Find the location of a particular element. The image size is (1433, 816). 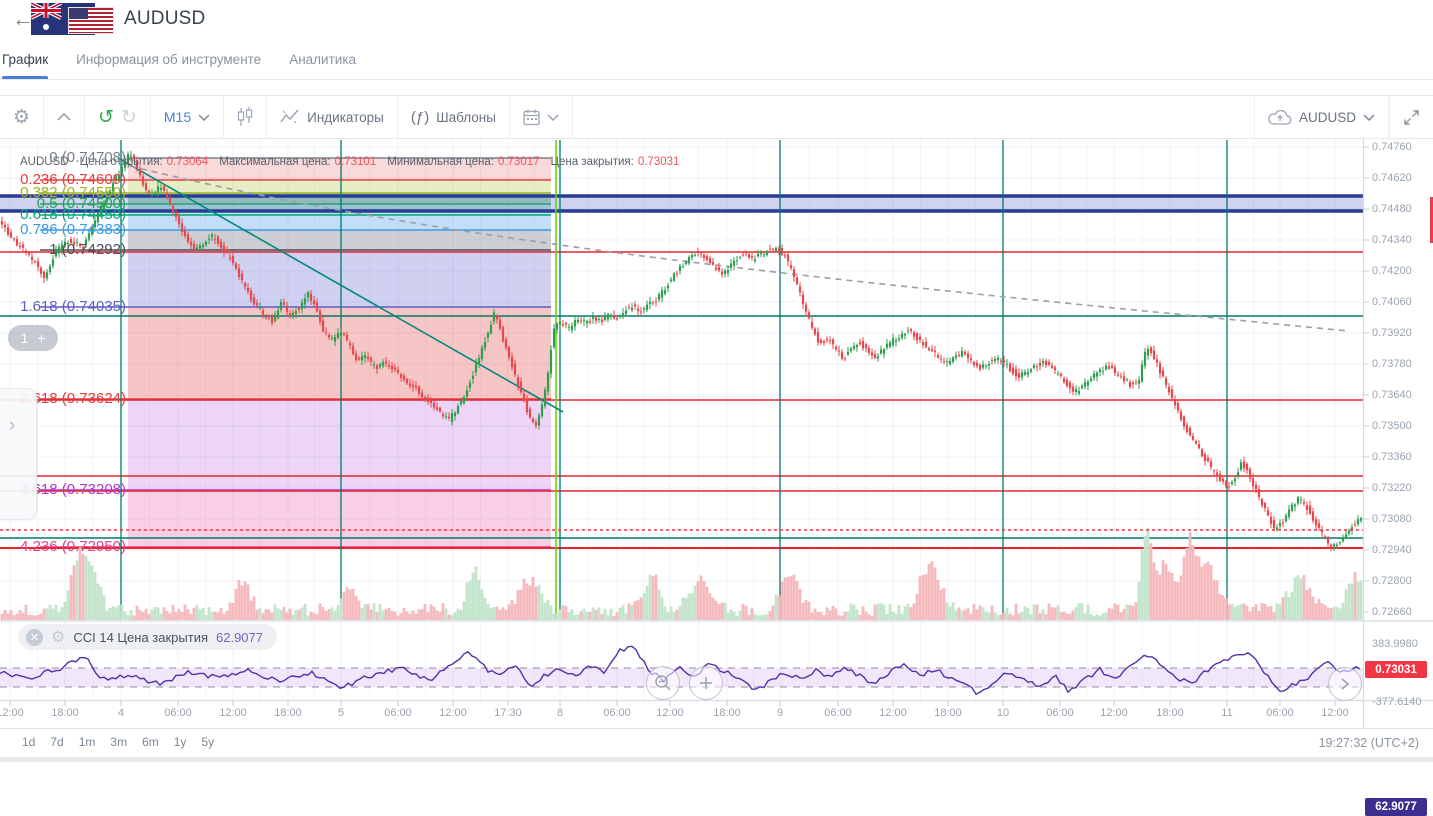

cci-value: 62.9077 is located at coordinates (239, 637).